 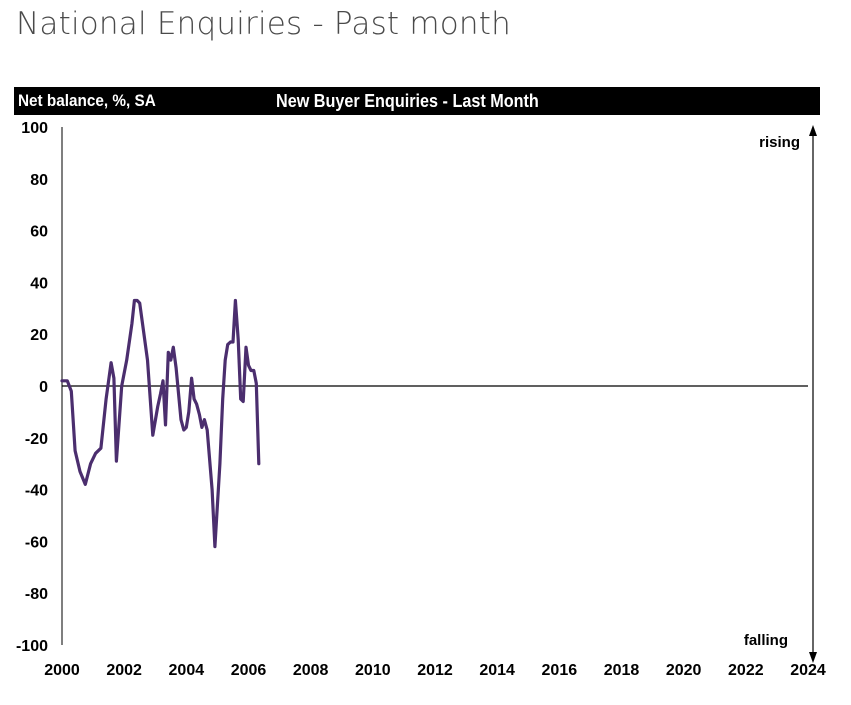 What do you see at coordinates (36, 542) in the screenshot?
I see `y-tick-label: -60` at bounding box center [36, 542].